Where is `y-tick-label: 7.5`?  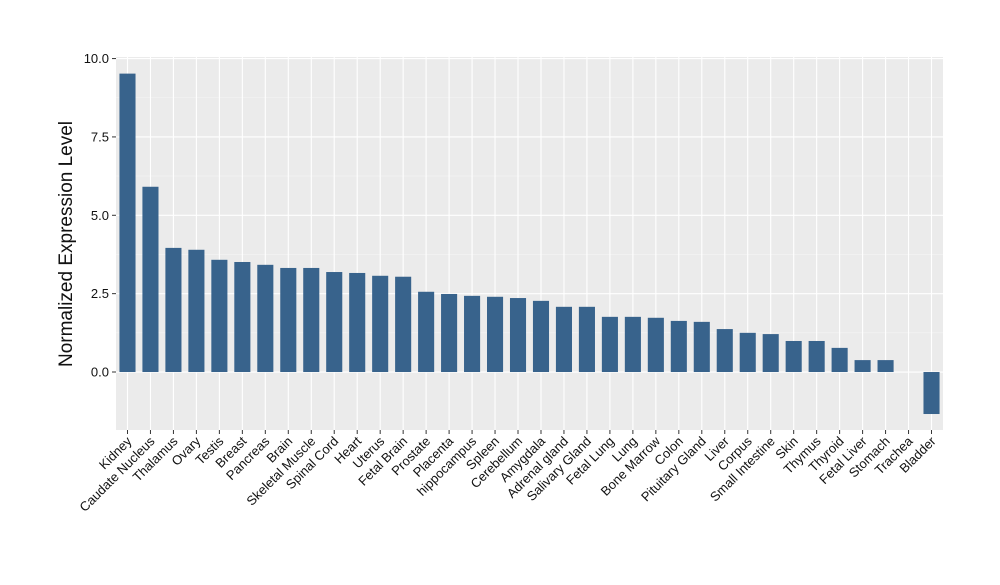
y-tick-label: 7.5 is located at coordinates (100, 136).